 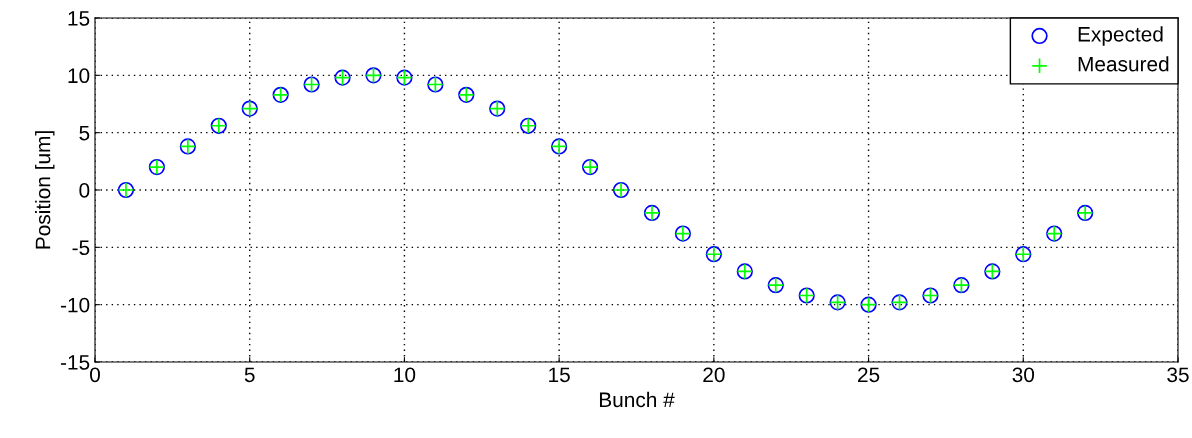 I want to click on legend-label: Measured, so click(x=1123, y=64).